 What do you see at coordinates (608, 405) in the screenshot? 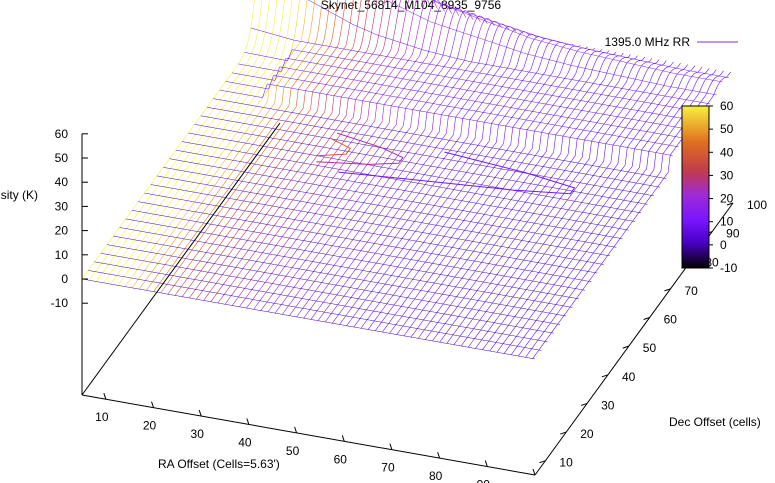
I see `y-tick-label: 30` at bounding box center [608, 405].